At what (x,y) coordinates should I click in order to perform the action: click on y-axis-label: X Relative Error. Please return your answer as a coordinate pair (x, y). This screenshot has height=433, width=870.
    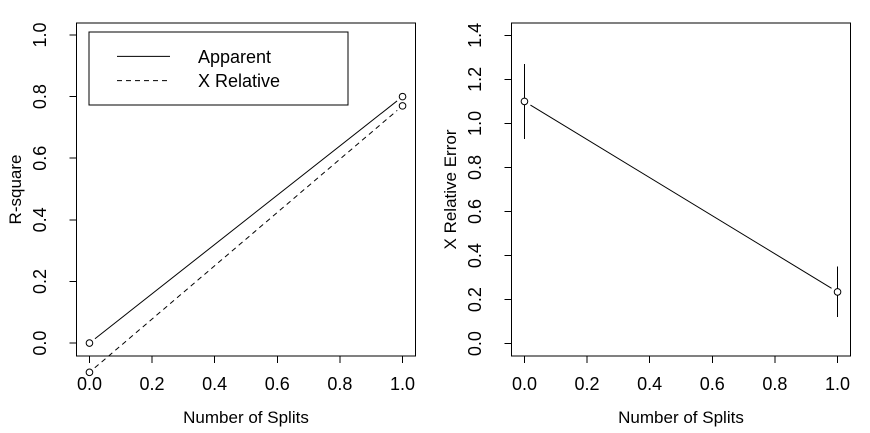
    Looking at the image, I should click on (450, 189).